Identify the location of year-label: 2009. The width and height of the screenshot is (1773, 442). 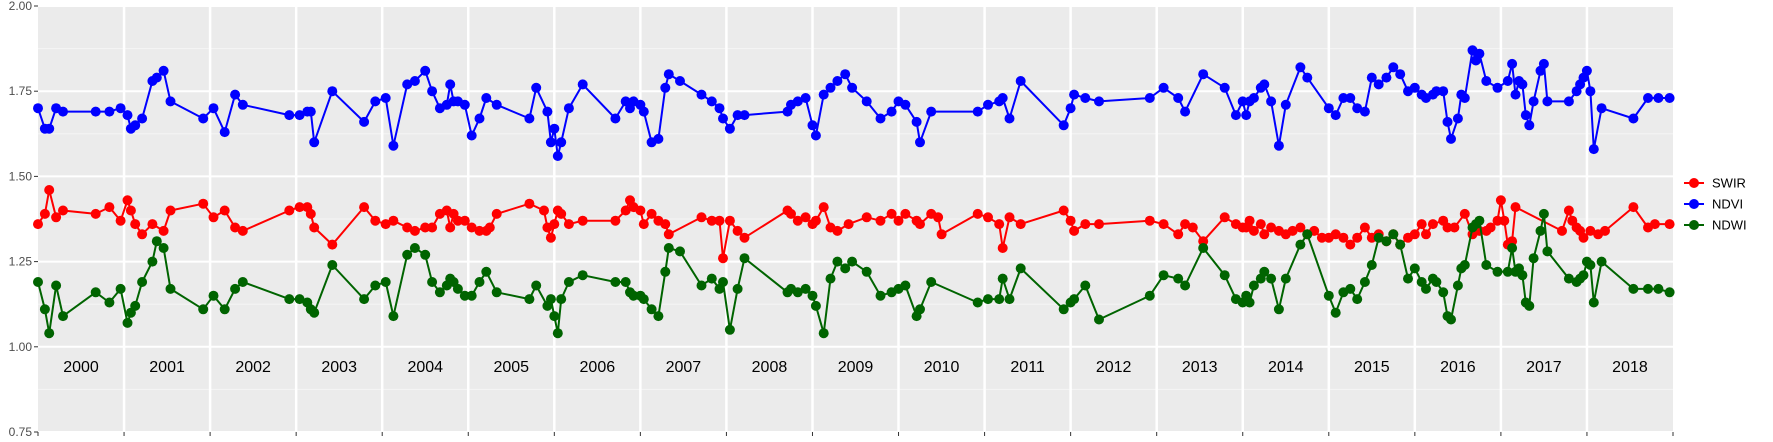
(856, 367).